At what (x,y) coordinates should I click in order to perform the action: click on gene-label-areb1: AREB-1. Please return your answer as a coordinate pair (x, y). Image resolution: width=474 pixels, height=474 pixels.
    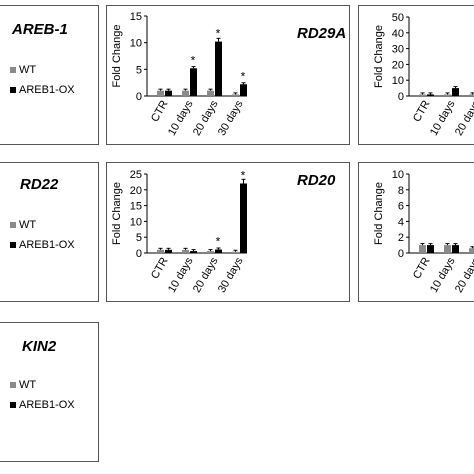
    Looking at the image, I should click on (40, 29).